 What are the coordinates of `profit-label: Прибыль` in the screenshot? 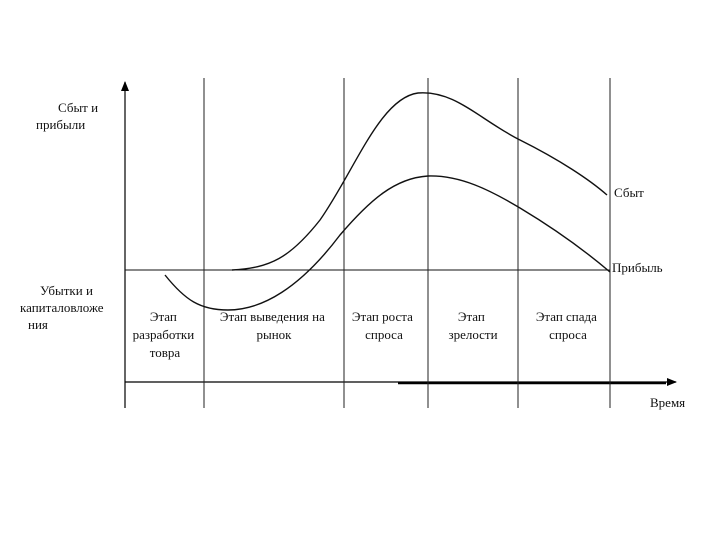 It's located at (637, 267).